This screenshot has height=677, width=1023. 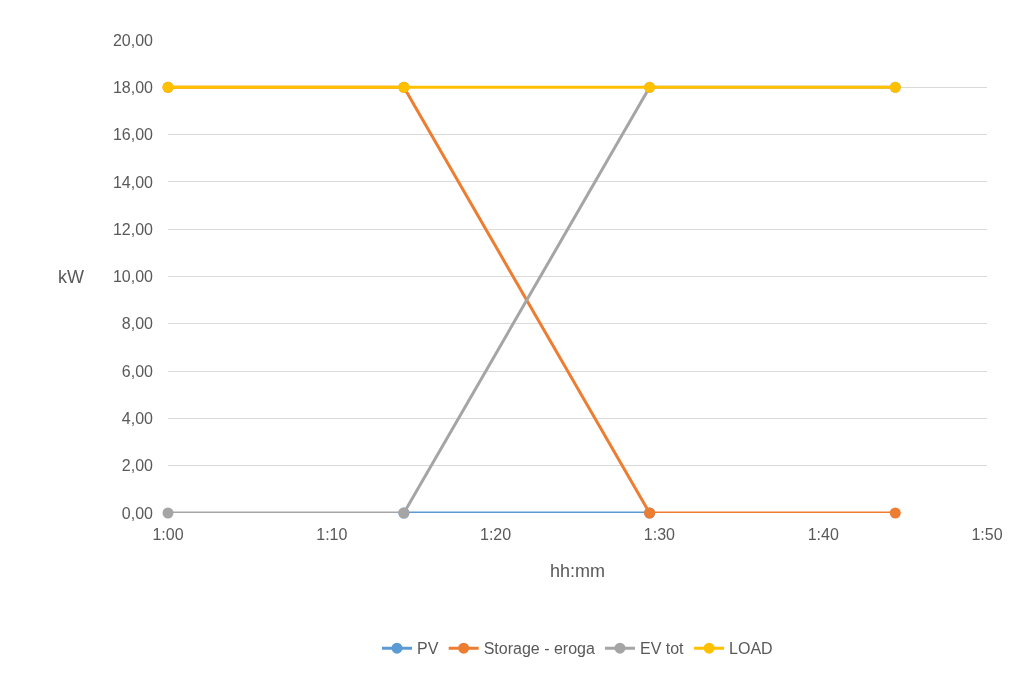 I want to click on y-tick-label: 14,00, so click(x=133, y=182).